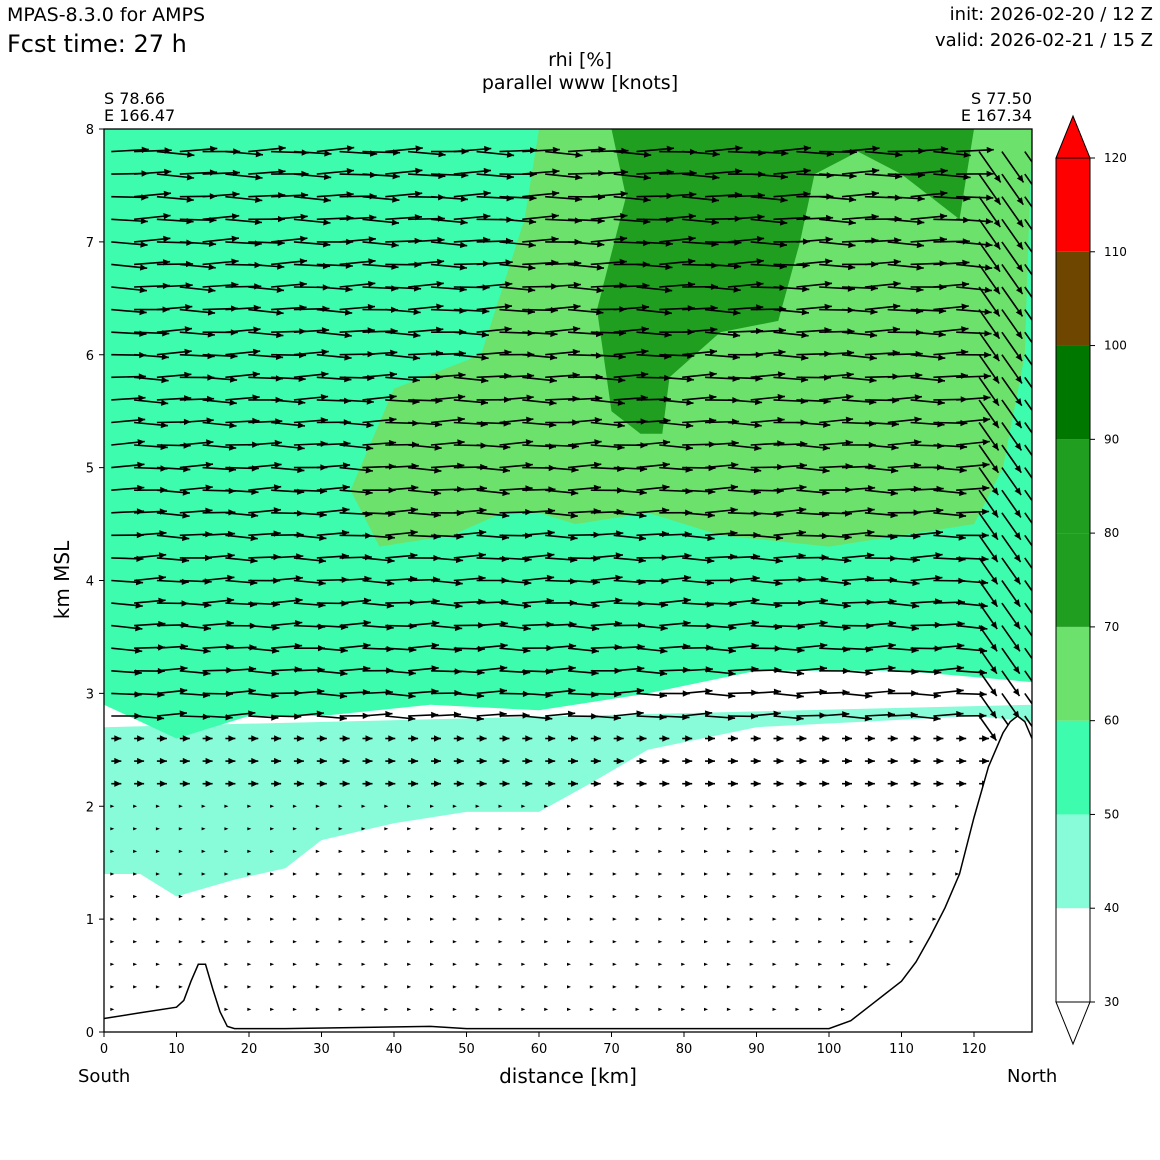  I want to click on colorbar-tick-label: 30, so click(1111, 1002).